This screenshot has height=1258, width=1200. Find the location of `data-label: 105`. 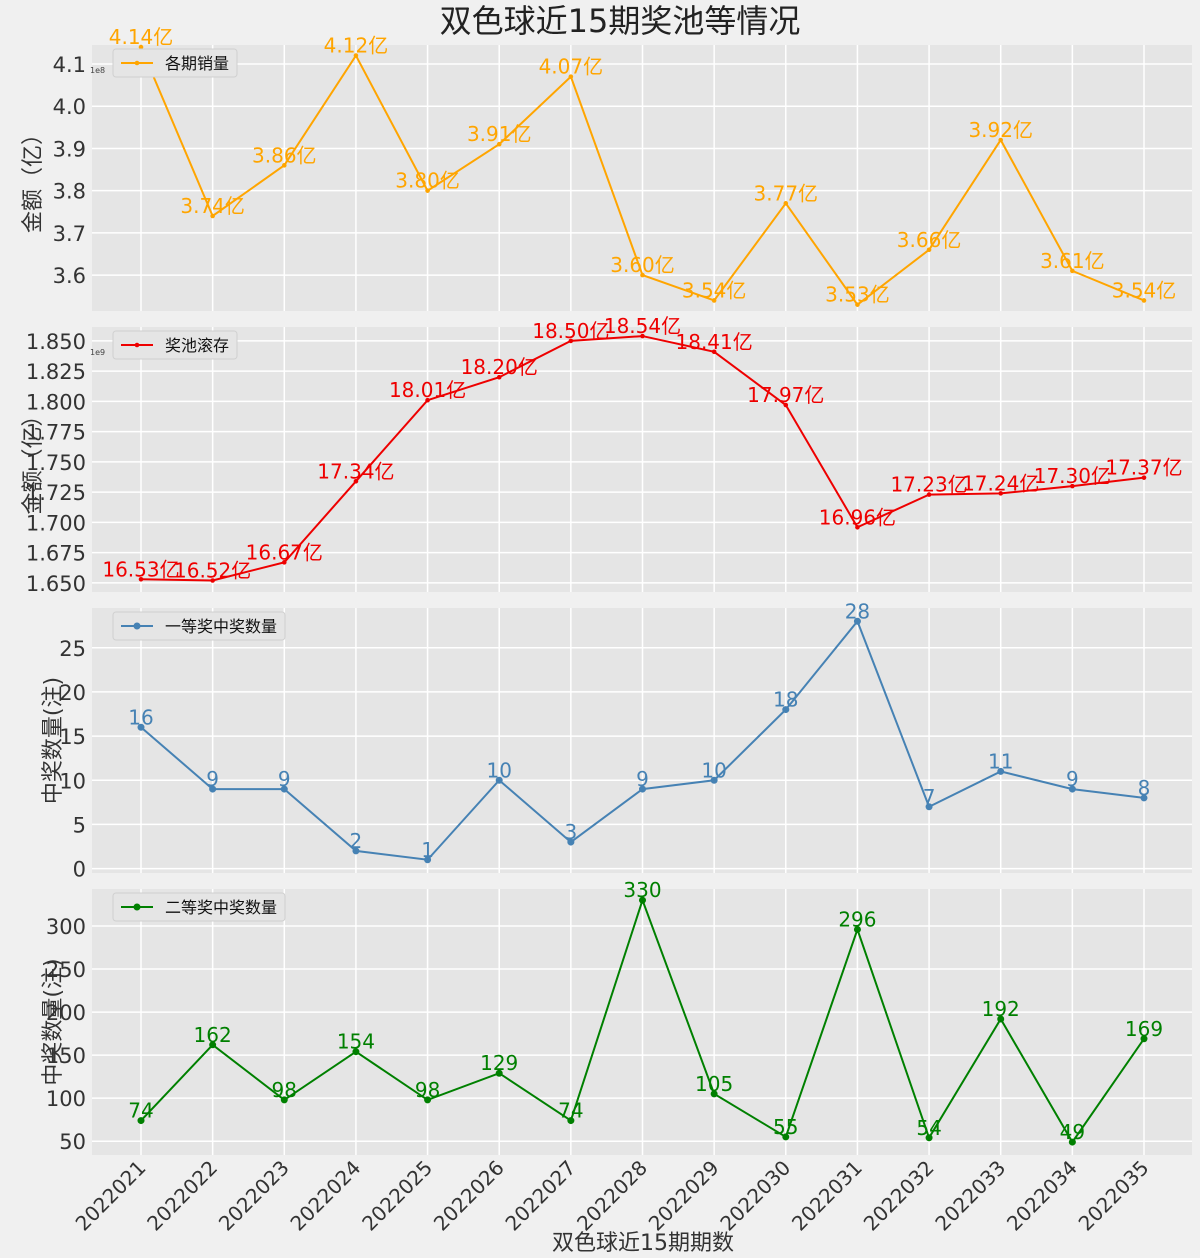

data-label: 105 is located at coordinates (714, 1084).